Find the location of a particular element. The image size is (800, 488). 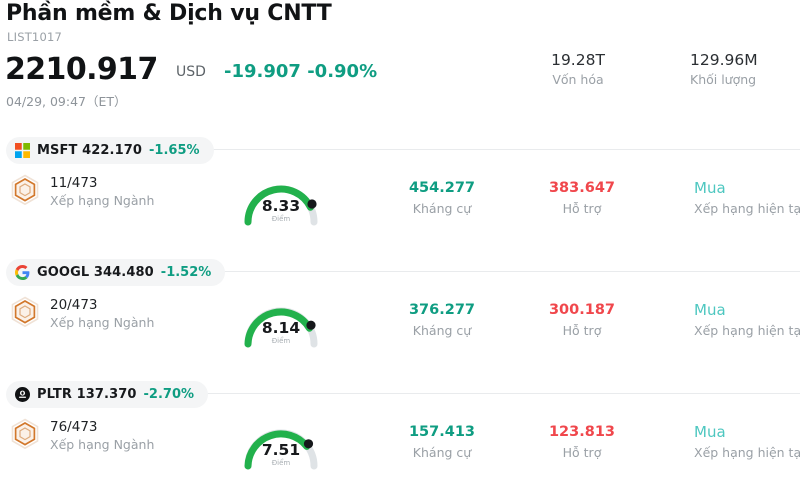

rank-value: 76/473 is located at coordinates (74, 427).